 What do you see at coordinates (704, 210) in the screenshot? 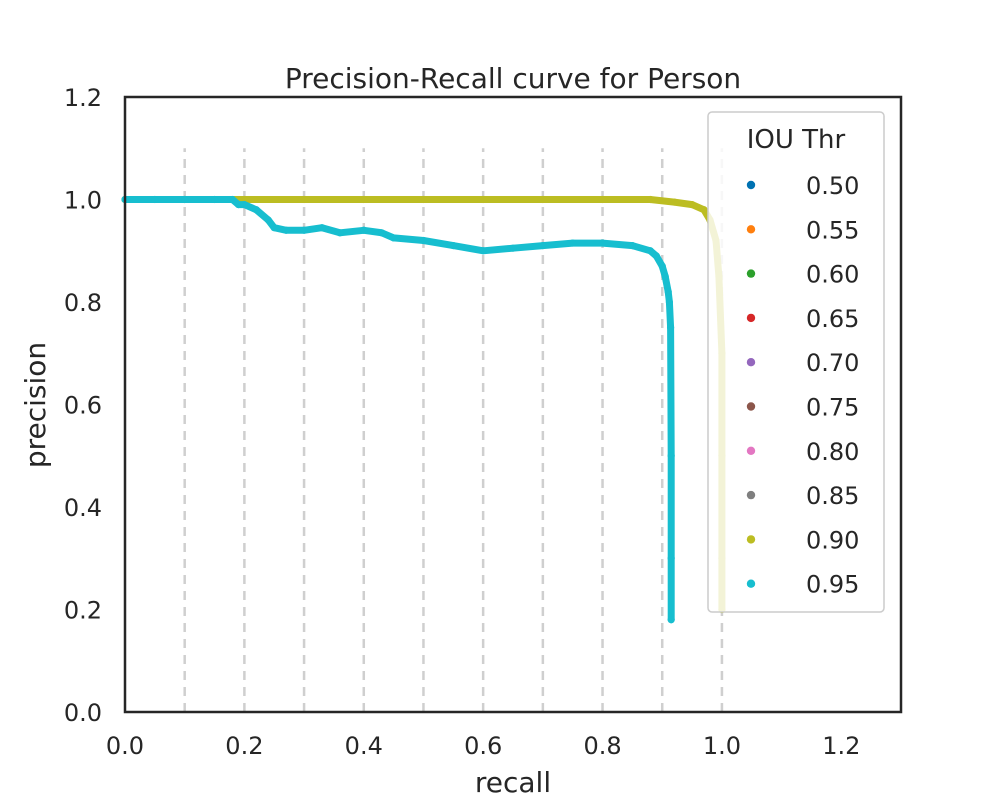
I see `data-point-0.90-12` at bounding box center [704, 210].